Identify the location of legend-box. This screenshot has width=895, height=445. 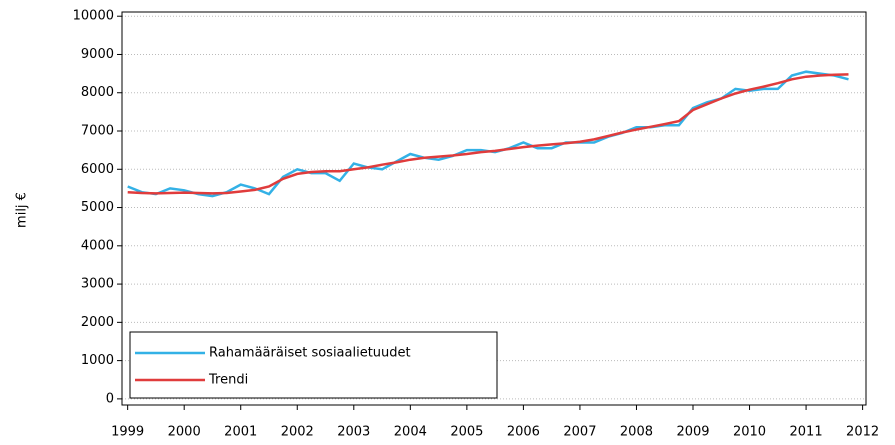
(313, 365).